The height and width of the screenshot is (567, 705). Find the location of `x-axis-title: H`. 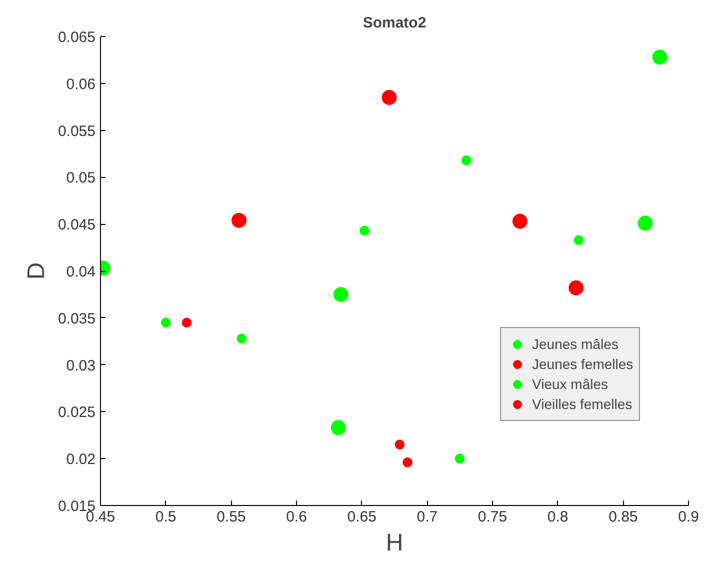

x-axis-title: H is located at coordinates (395, 543).